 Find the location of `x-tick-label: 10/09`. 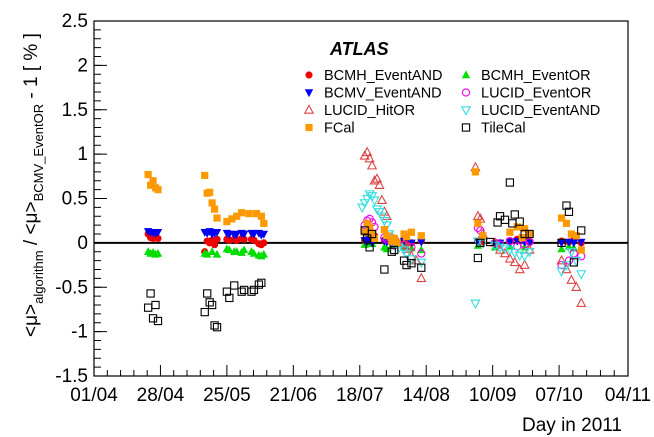

x-tick-label: 10/09 is located at coordinates (493, 395).